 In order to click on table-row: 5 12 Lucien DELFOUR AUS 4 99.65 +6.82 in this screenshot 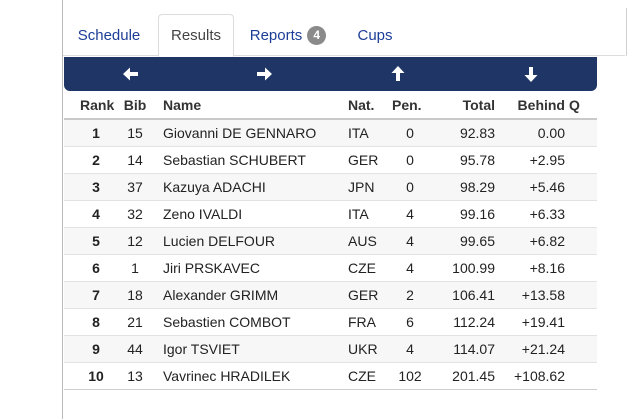, I will do `click(330, 241)`.